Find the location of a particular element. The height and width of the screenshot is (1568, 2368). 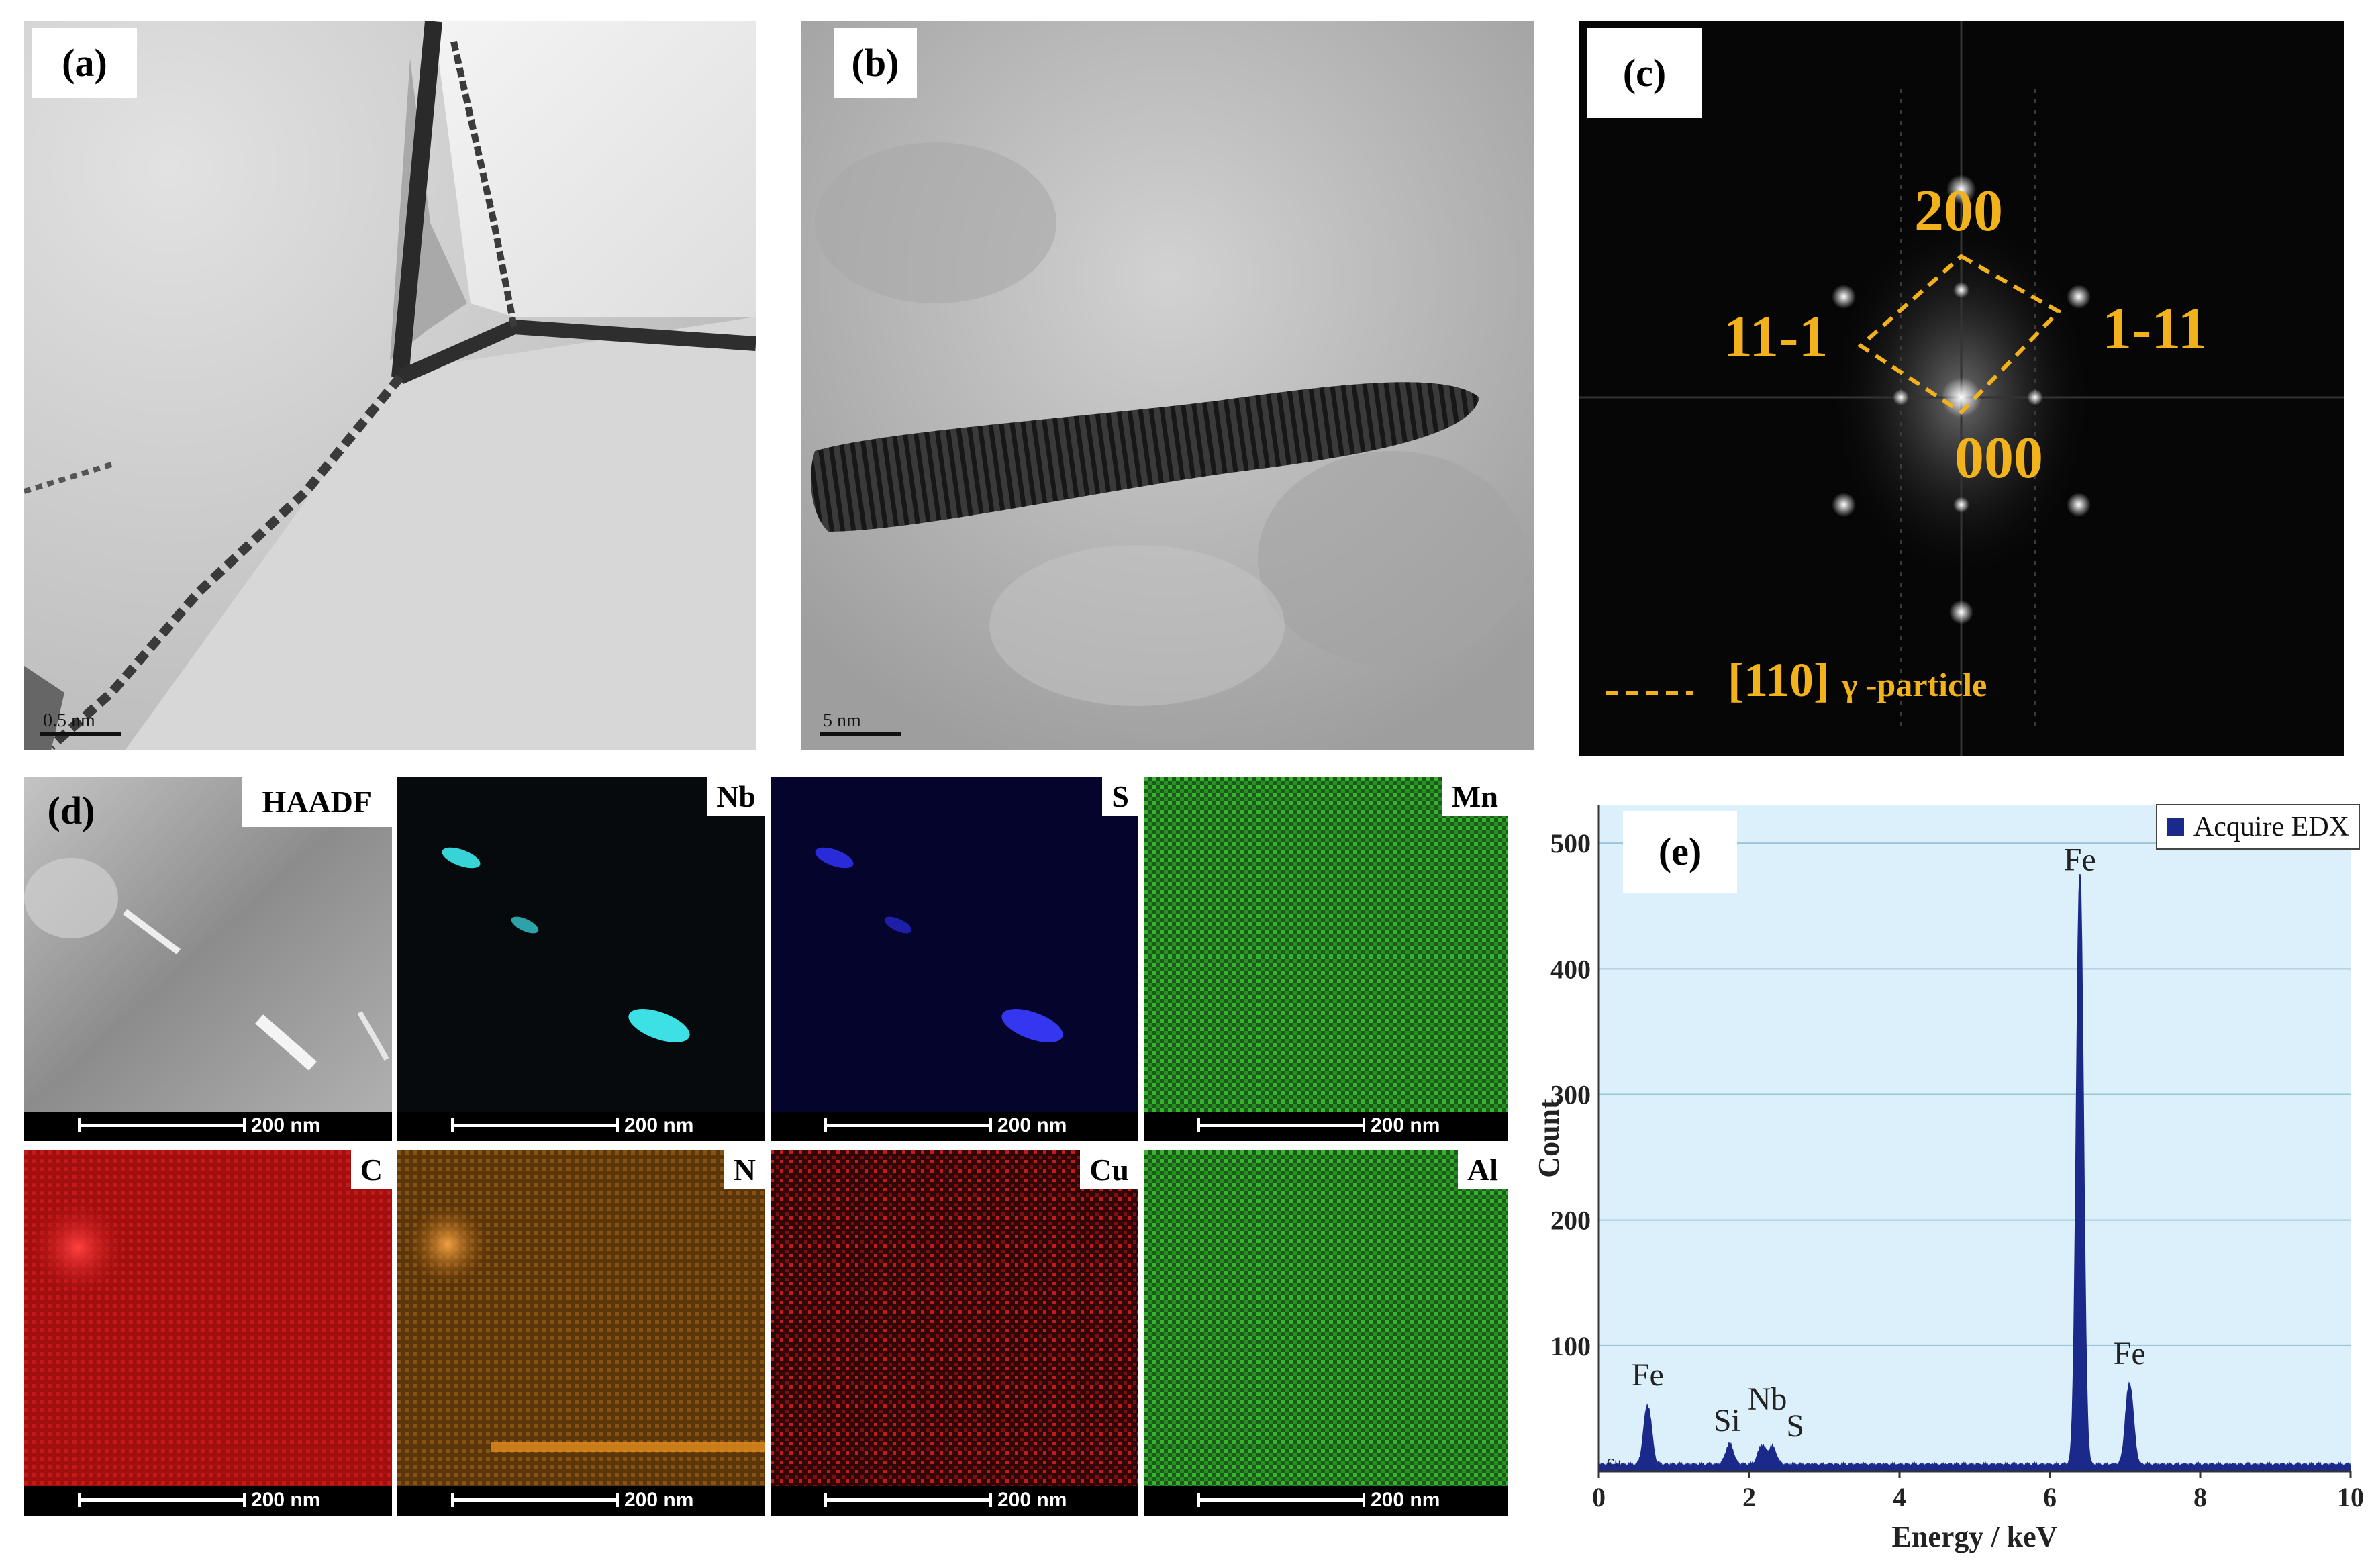

scale-label-b: 5 nm is located at coordinates (842, 720).